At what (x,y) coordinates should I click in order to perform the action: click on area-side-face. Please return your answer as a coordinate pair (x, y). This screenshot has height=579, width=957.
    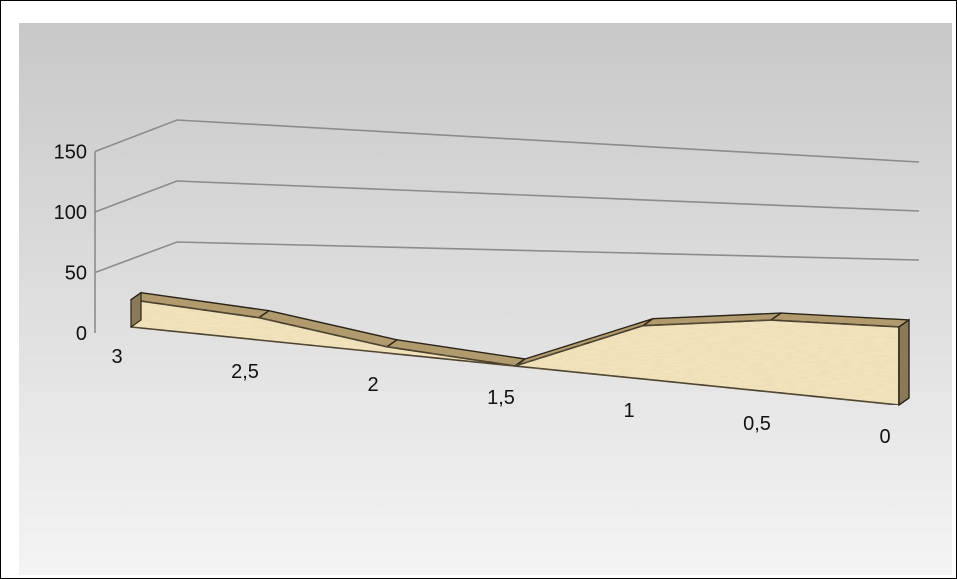
    Looking at the image, I should click on (904, 362).